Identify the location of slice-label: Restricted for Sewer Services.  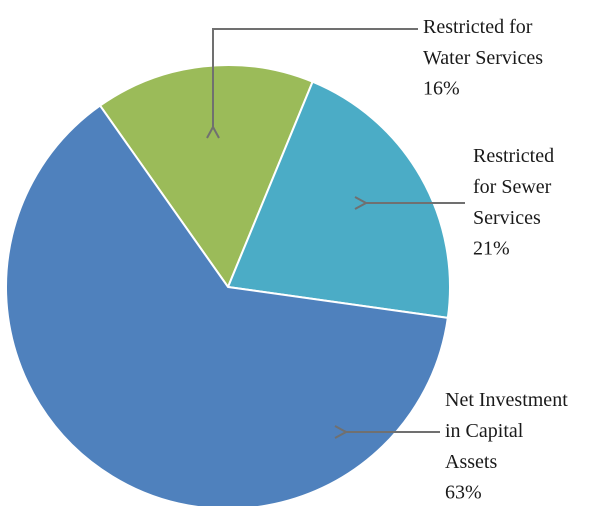
(513, 187).